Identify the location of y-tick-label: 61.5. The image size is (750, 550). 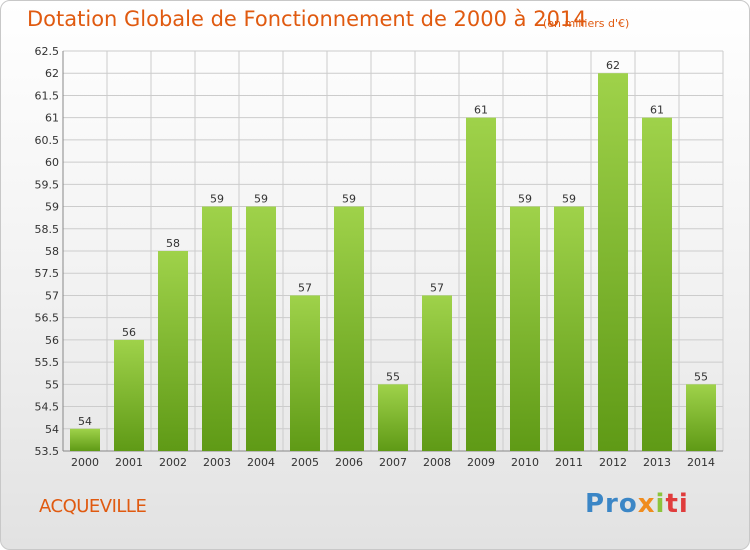
(47, 95).